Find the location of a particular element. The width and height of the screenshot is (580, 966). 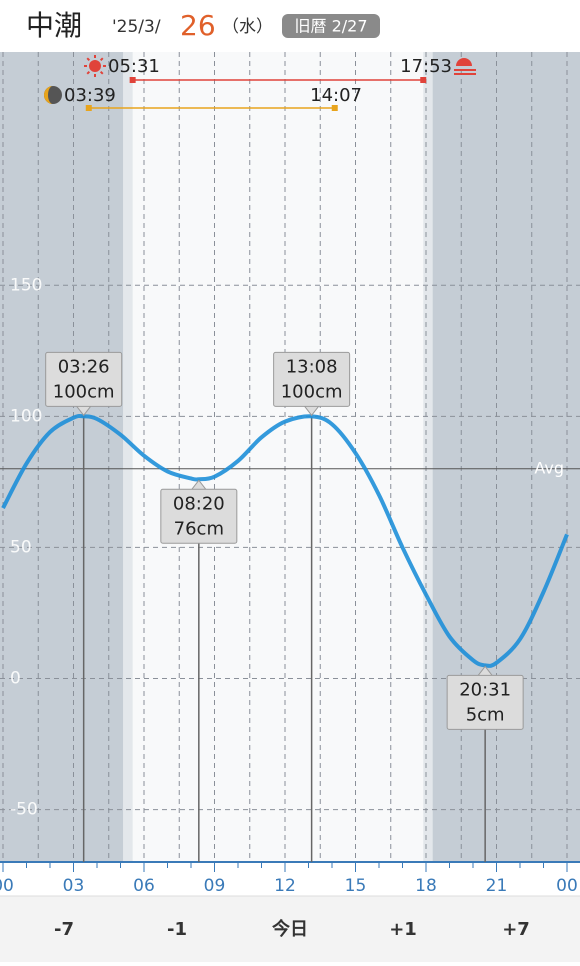

avg-label: Avg is located at coordinates (549, 467).